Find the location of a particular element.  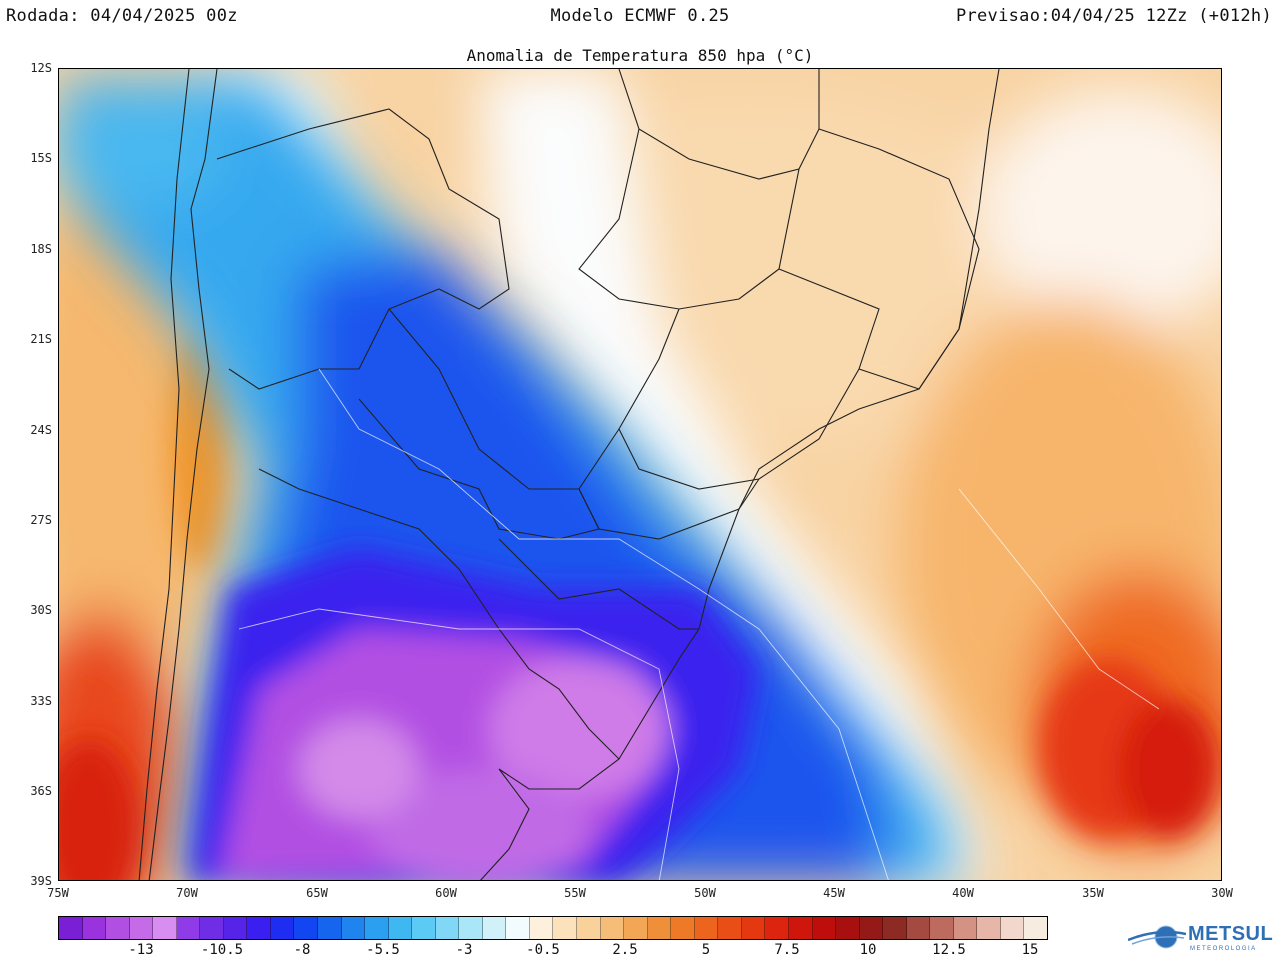

lon-label-65w: 65W is located at coordinates (317, 893).